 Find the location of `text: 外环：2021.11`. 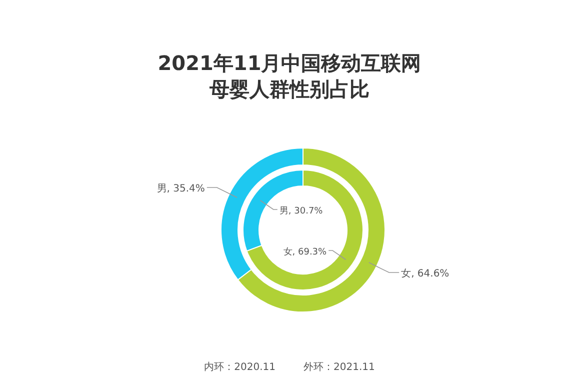

text: 外环：2021.11 is located at coordinates (339, 367).